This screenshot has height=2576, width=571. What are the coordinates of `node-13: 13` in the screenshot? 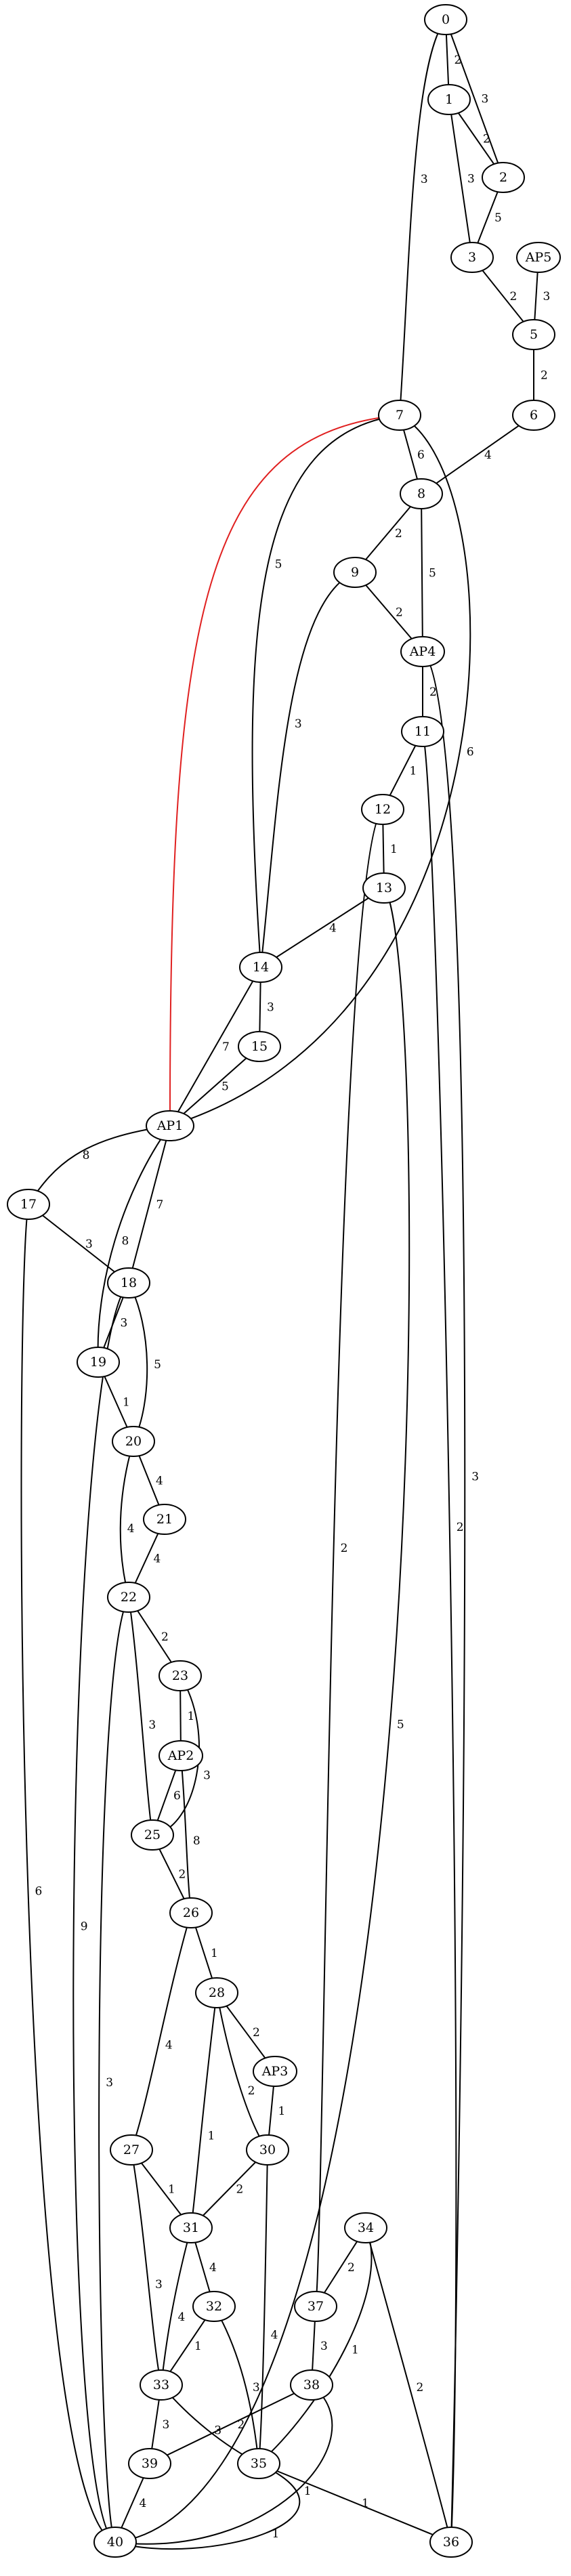 It's located at (384, 888).